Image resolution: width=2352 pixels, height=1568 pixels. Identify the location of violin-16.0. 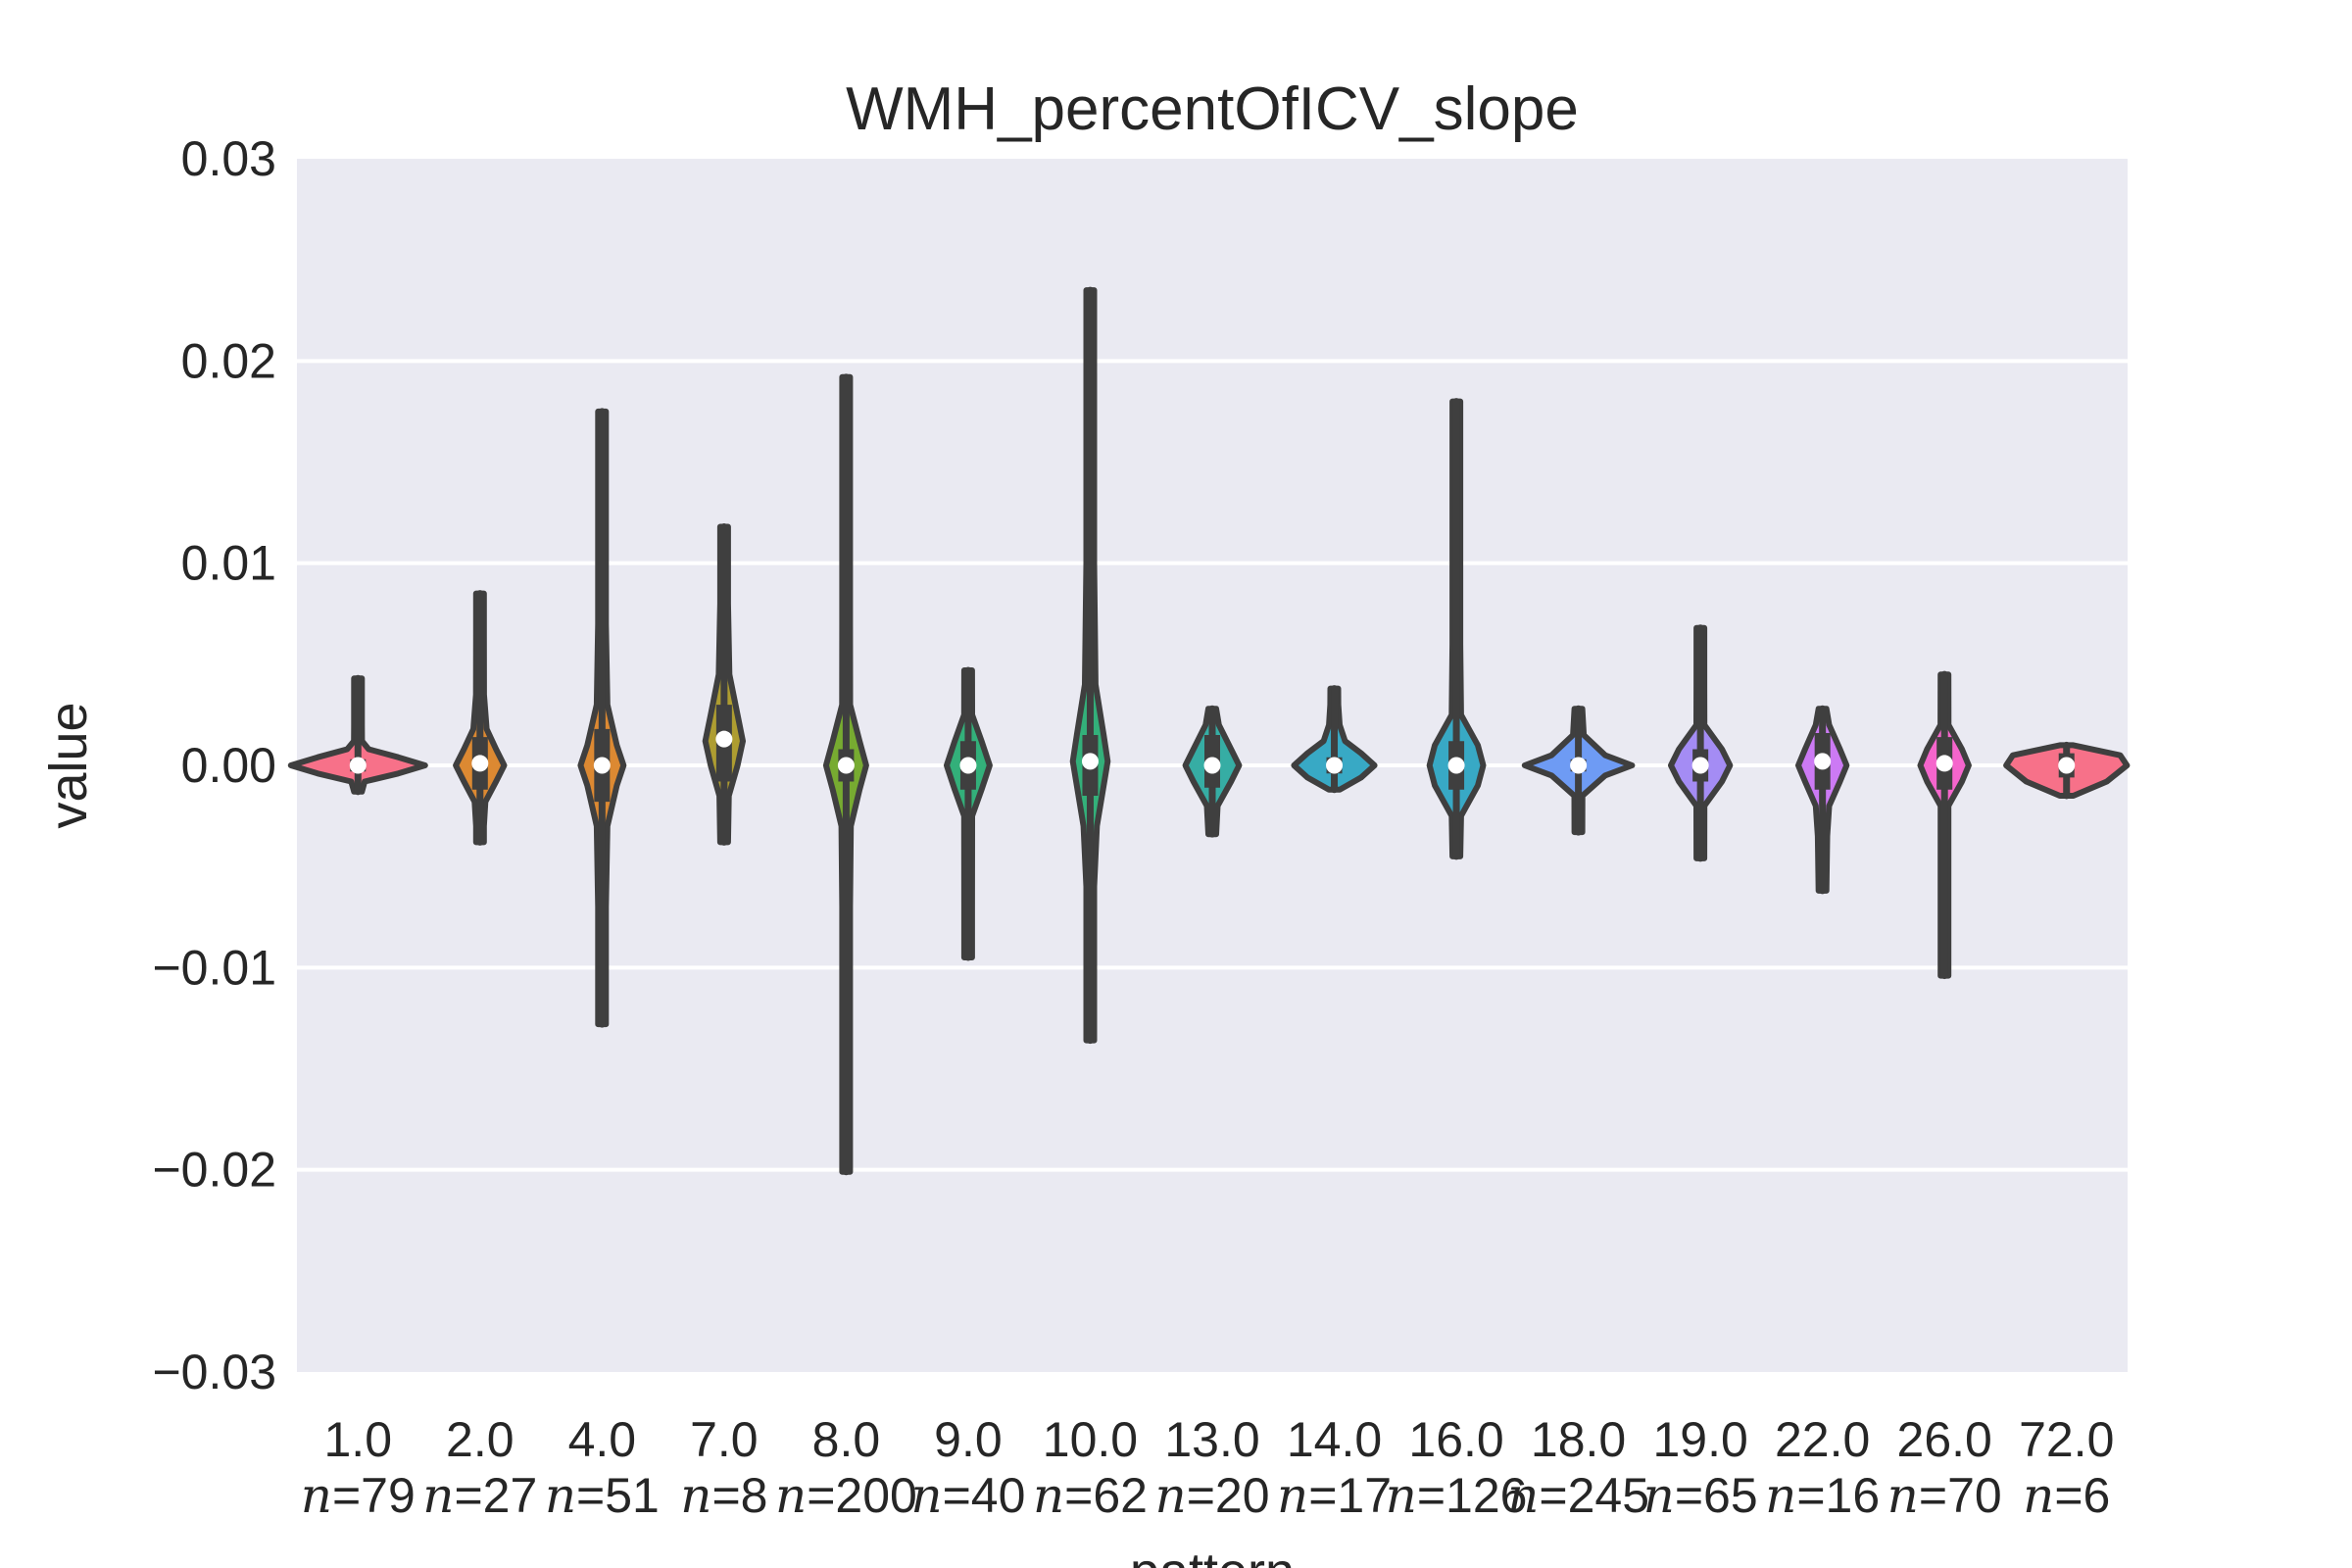
(1456, 629).